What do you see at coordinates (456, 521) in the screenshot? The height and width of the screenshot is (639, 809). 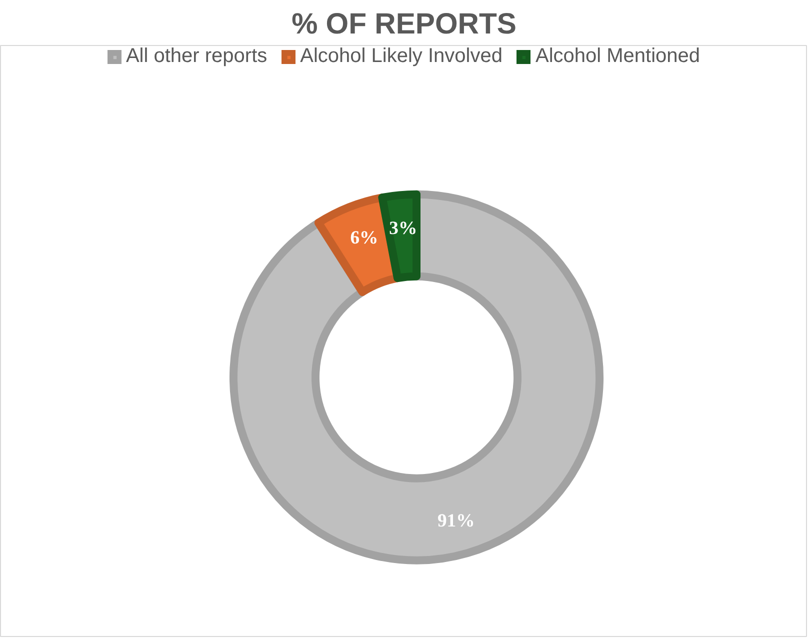 I see `data-label: 91%` at bounding box center [456, 521].